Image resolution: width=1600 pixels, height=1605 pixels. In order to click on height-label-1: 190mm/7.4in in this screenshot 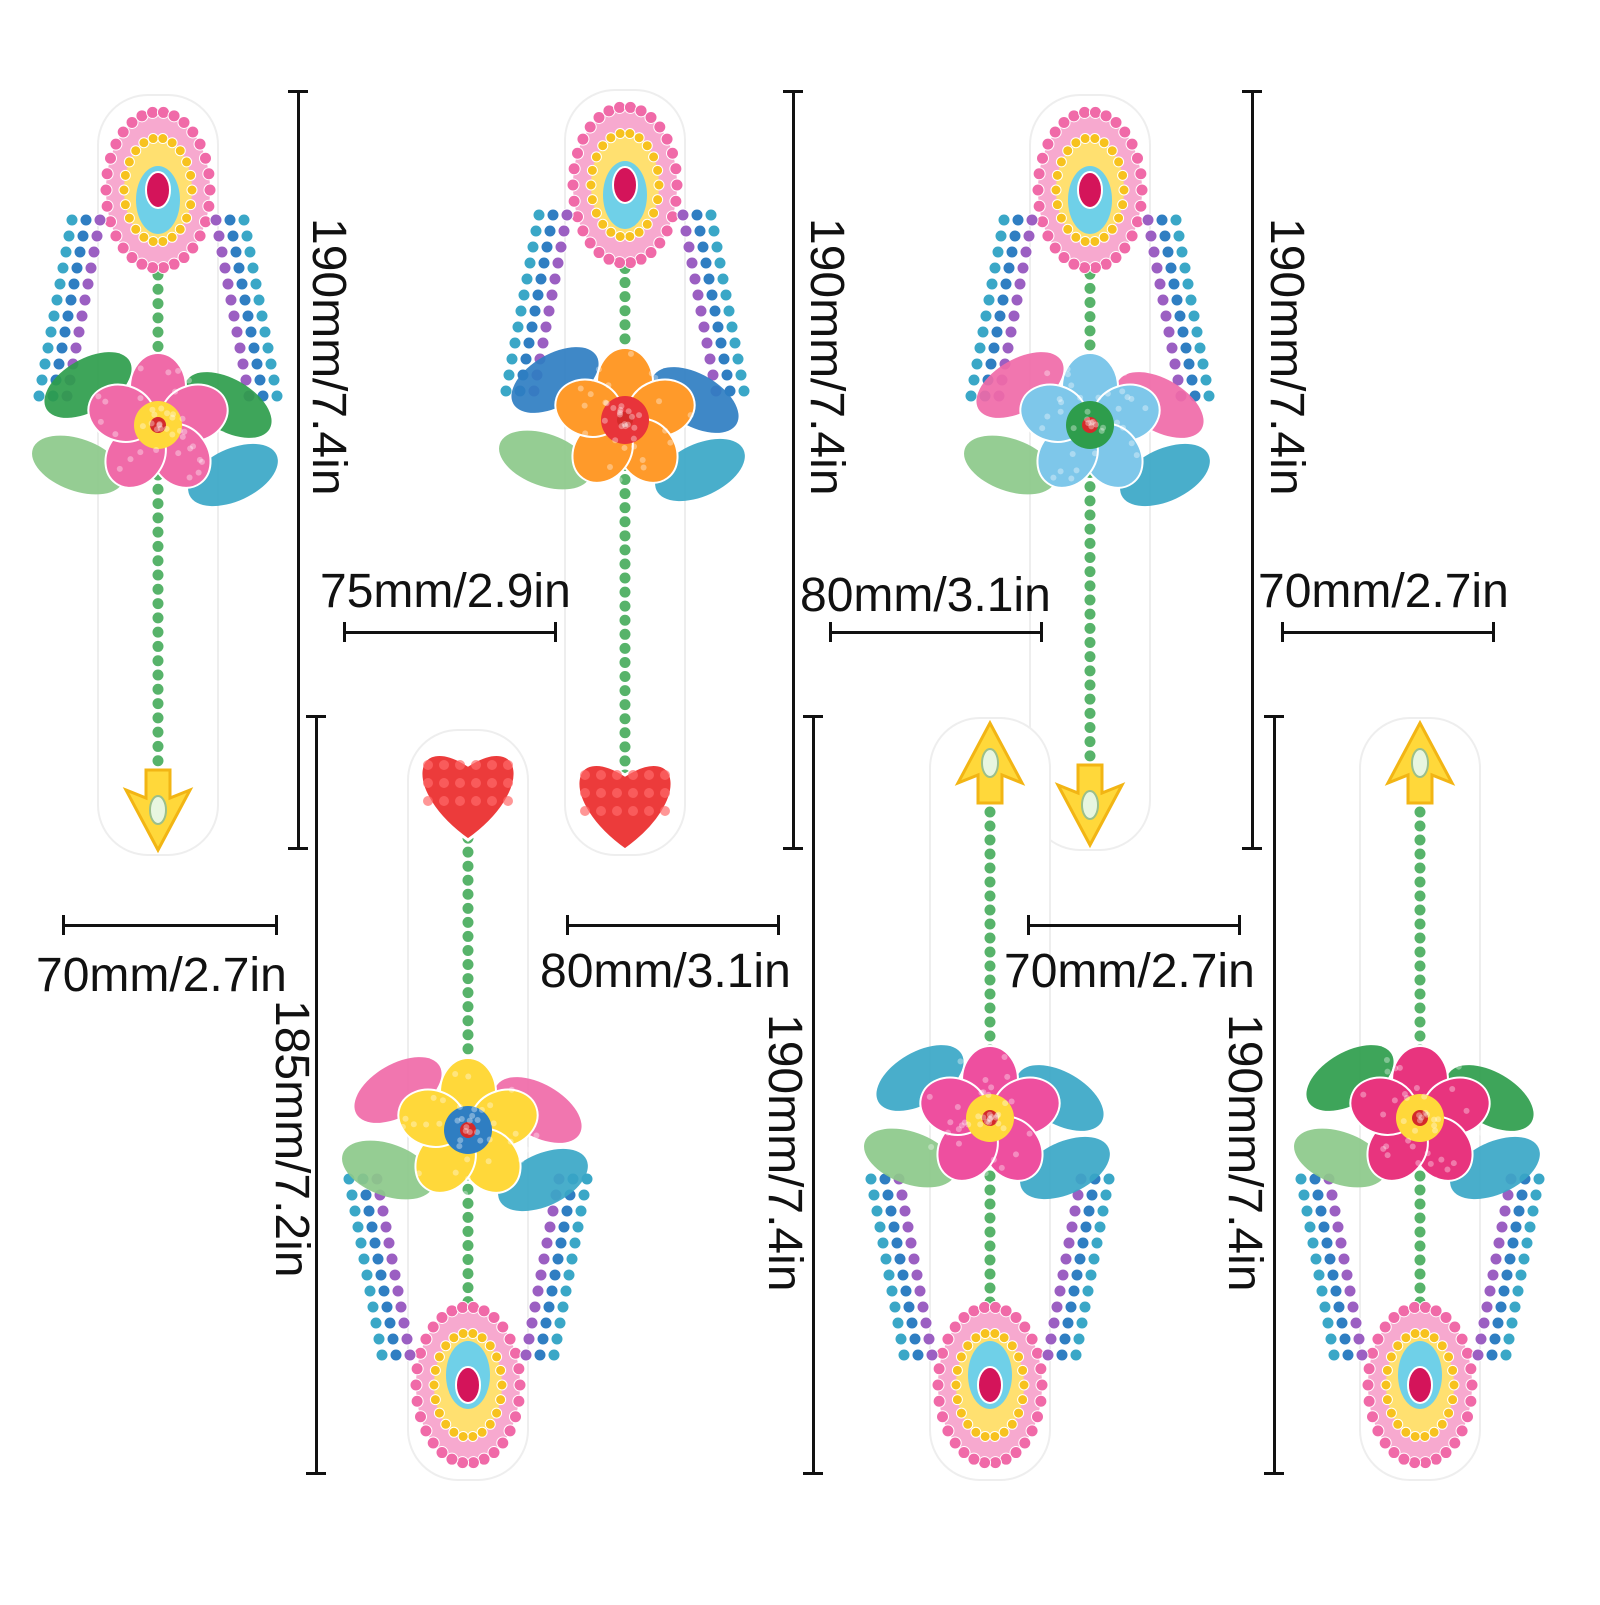, I will do `click(328, 356)`.